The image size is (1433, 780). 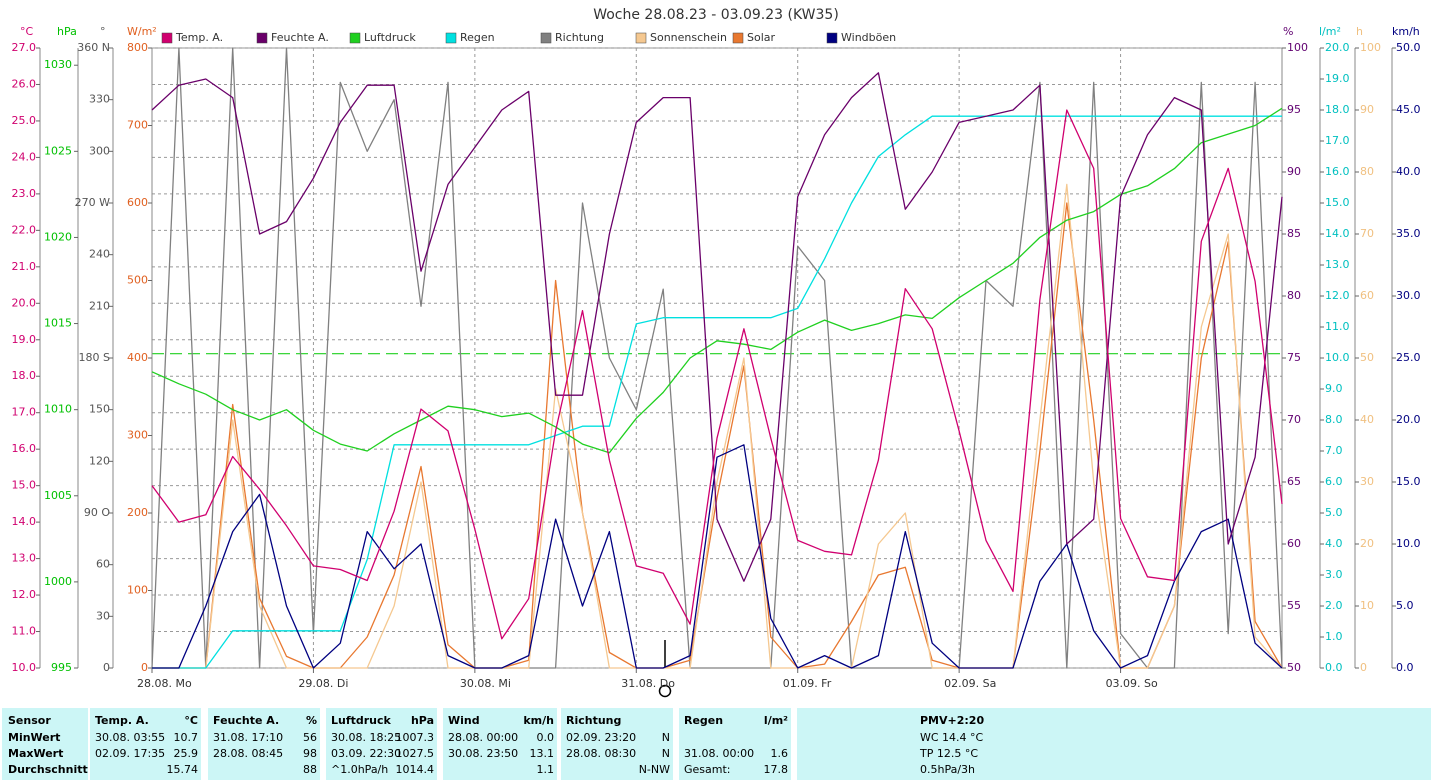 I want to click on y-tick-label: 85, so click(x=1294, y=233).